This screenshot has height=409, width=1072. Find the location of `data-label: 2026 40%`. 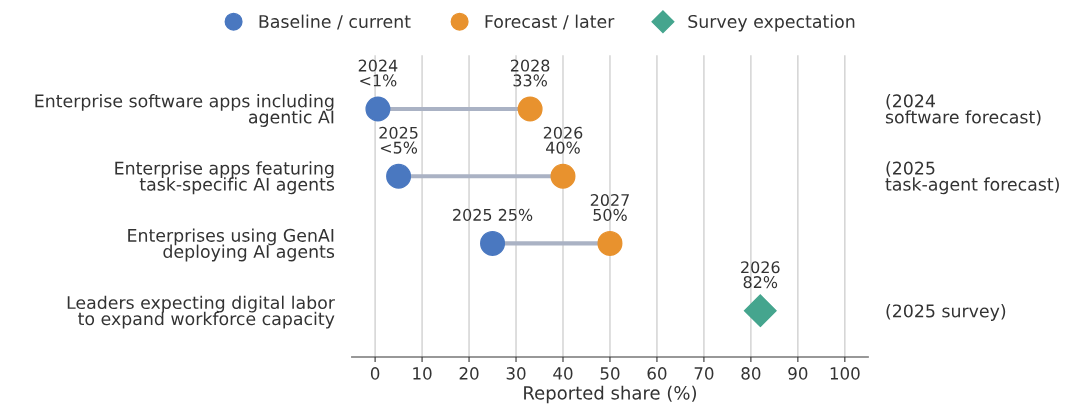

data-label: 2026 40% is located at coordinates (563, 140).